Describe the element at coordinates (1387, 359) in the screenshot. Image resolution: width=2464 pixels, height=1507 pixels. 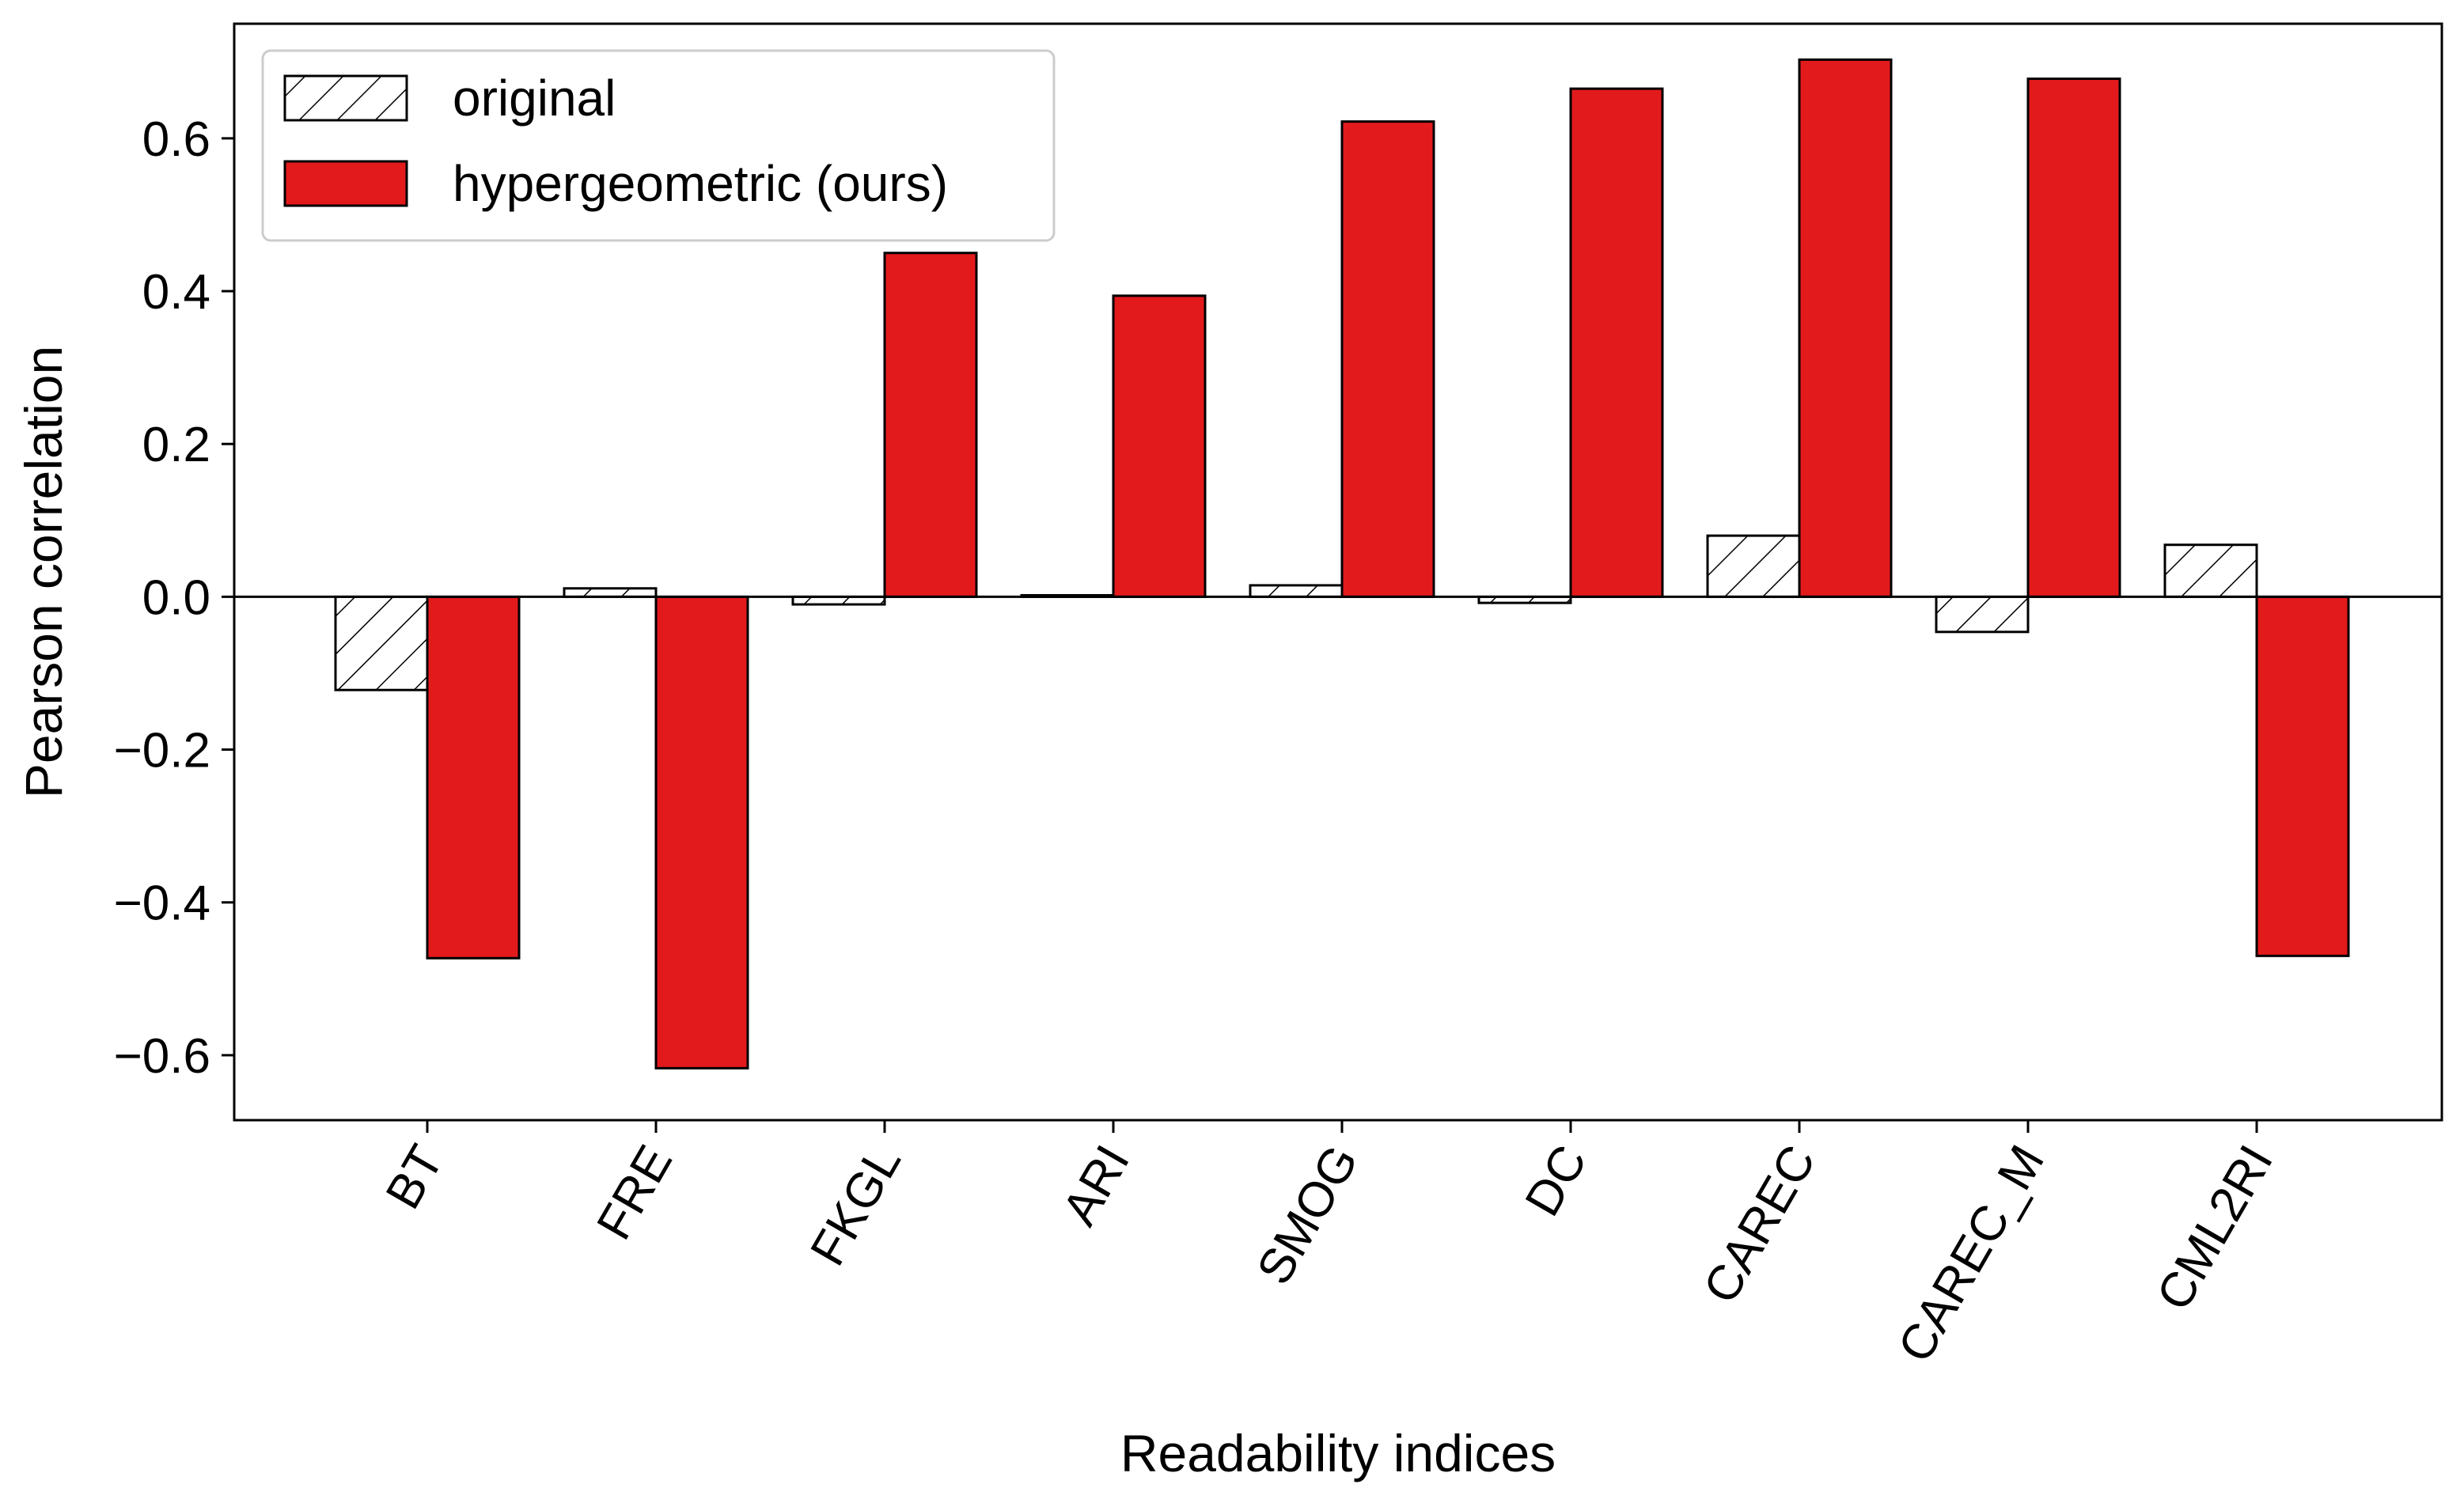
I see `bar-hypergeometric-smog` at that location.